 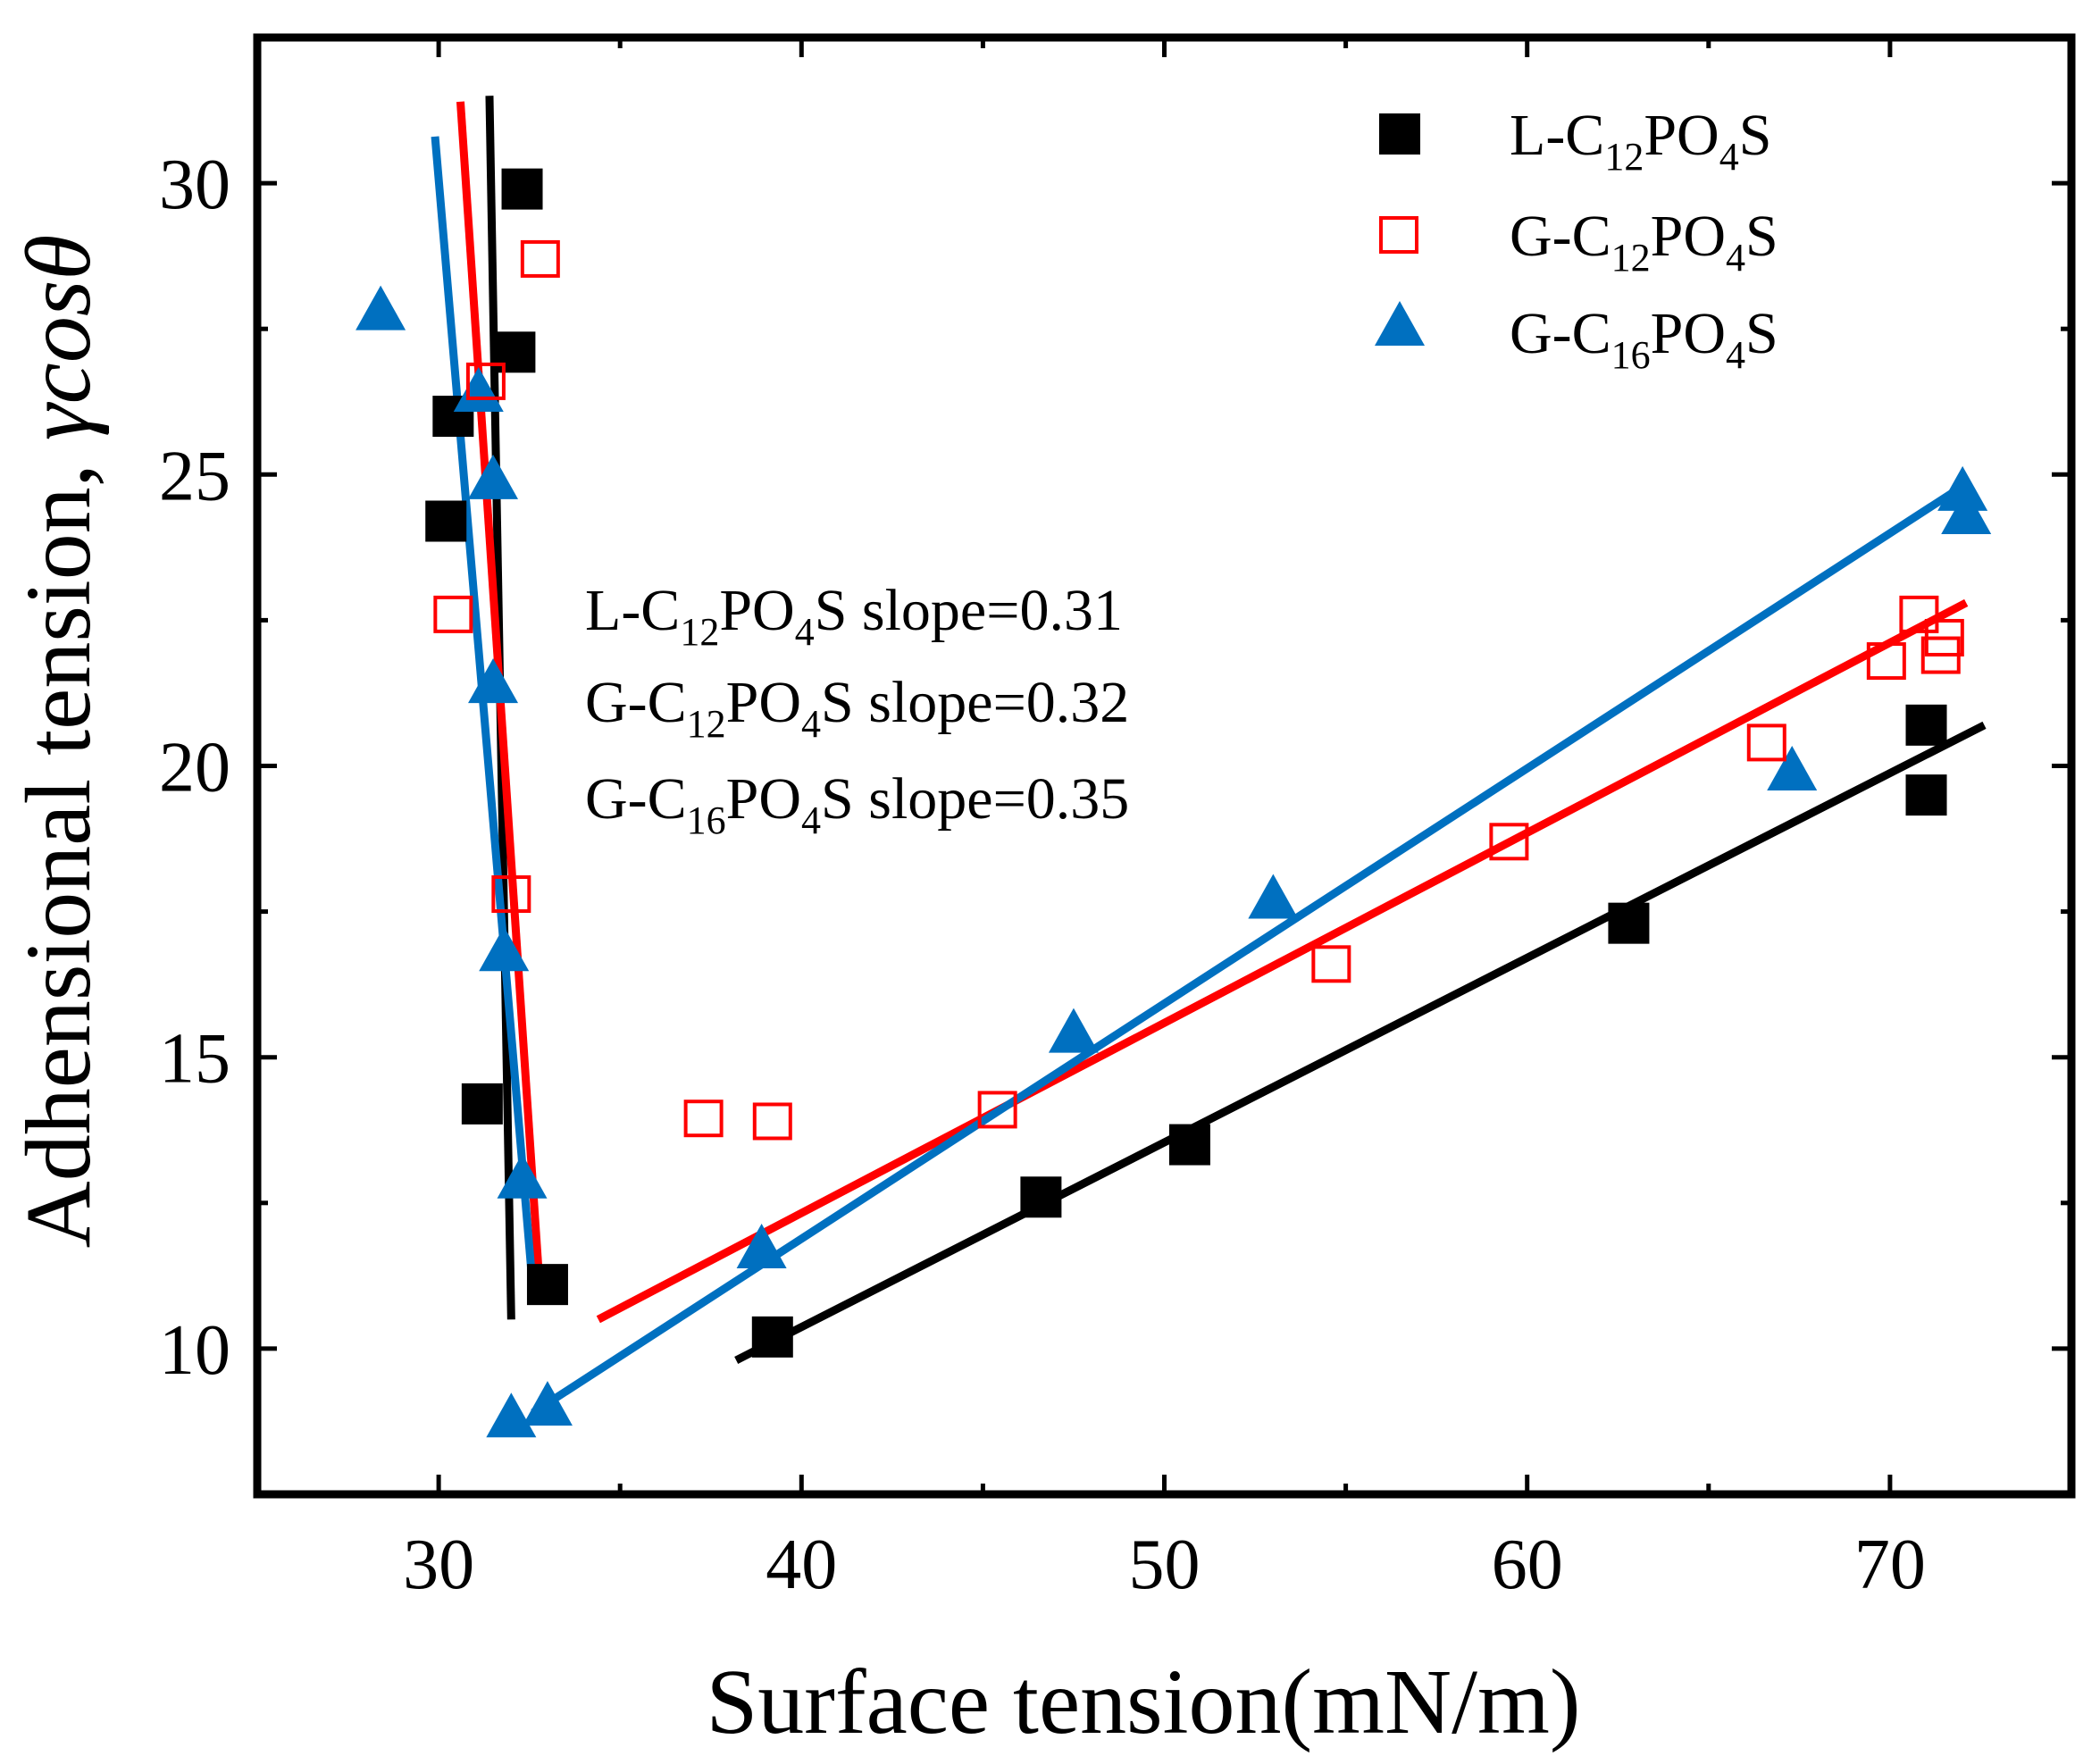 What do you see at coordinates (59, 844) in the screenshot?
I see `y-axis-title-text: Adhensional tension,` at bounding box center [59, 844].